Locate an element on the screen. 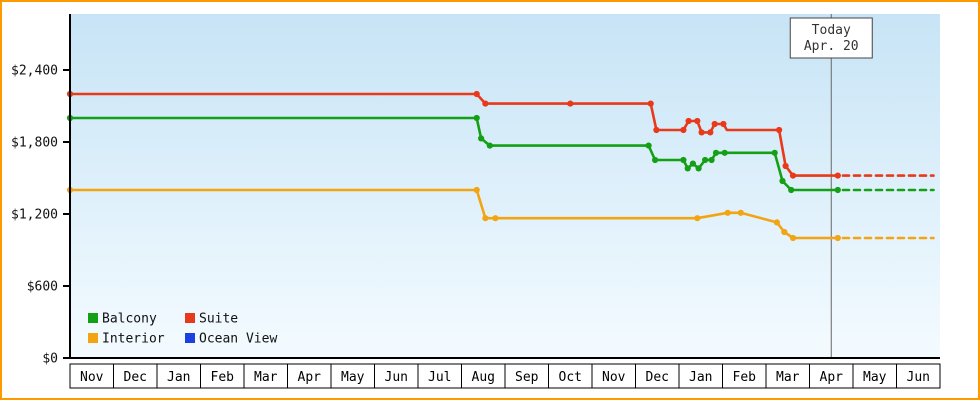  today-label-box is located at coordinates (831, 38).